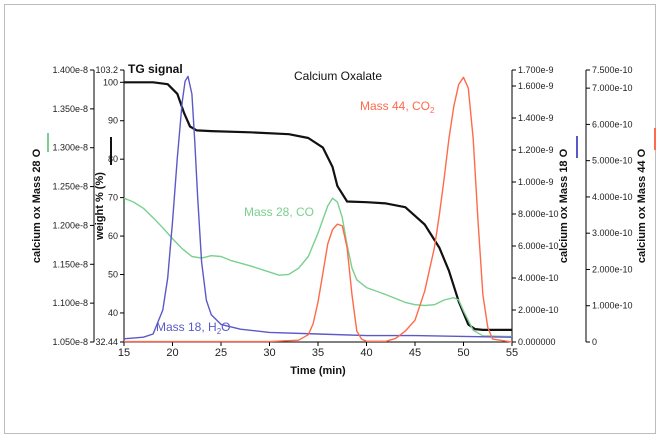 Image resolution: width=662 pixels, height=440 pixels. Describe the element at coordinates (612, 70) in the screenshot. I see `m44-tick-label: 7.500e-10` at that location.